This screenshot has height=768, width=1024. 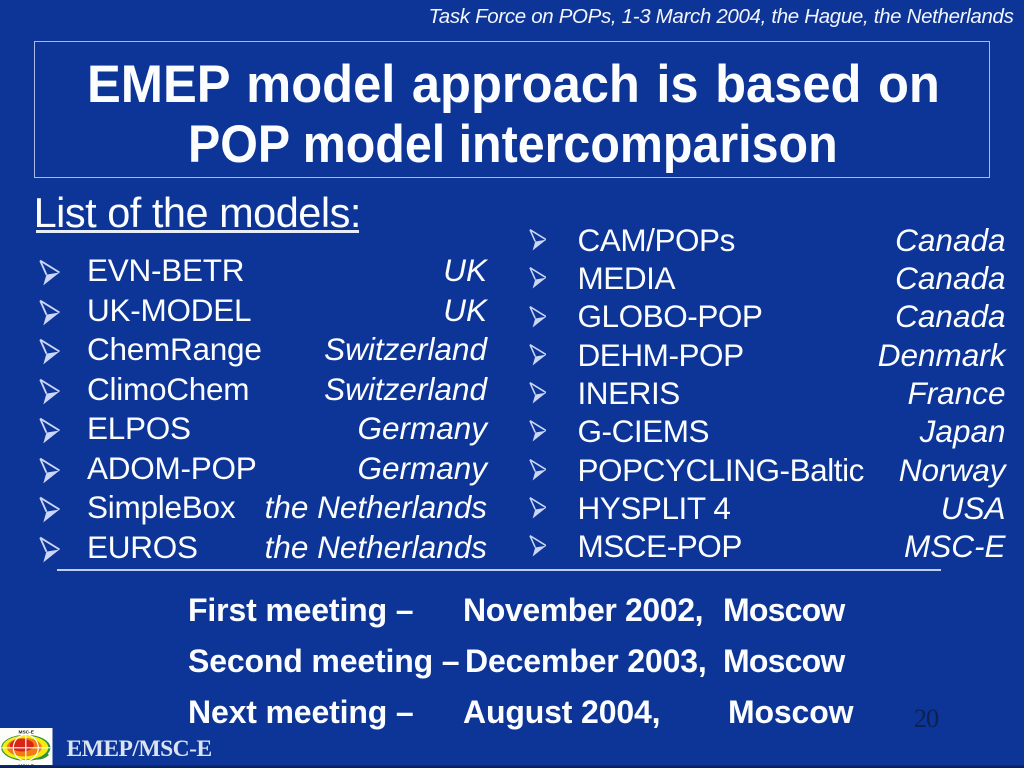 I want to click on svg-text: MSC-E, so click(x=25, y=732).